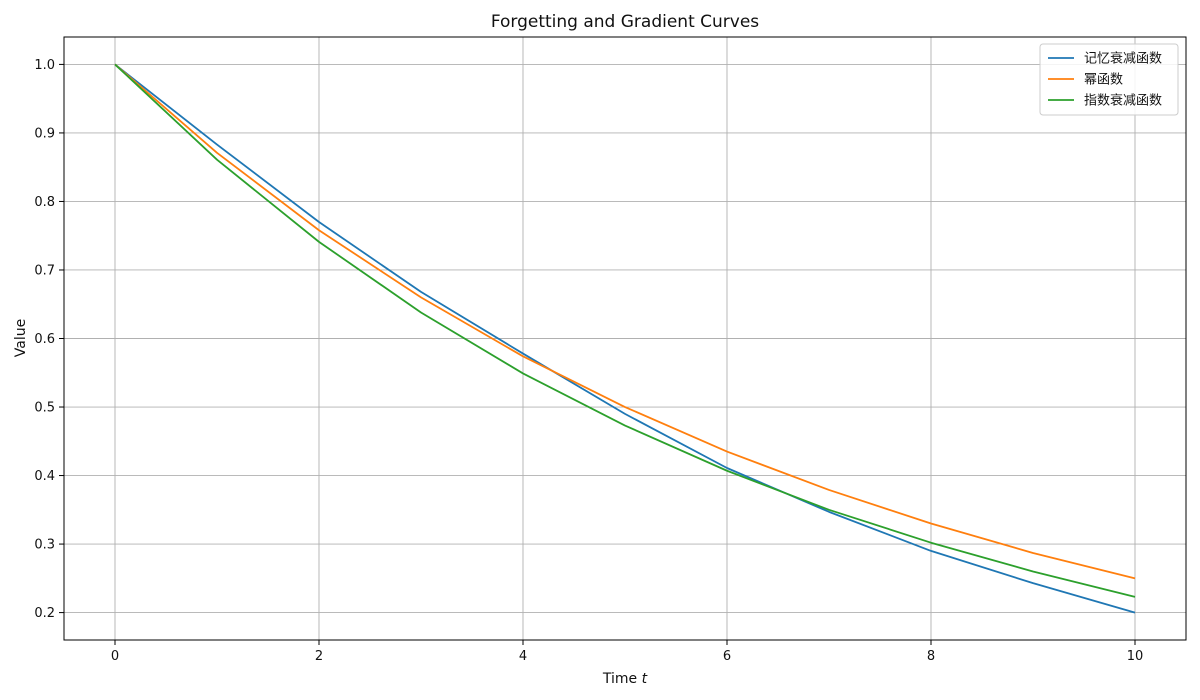  Describe the element at coordinates (44, 202) in the screenshot. I see `y-tick-label: 0.8` at that location.